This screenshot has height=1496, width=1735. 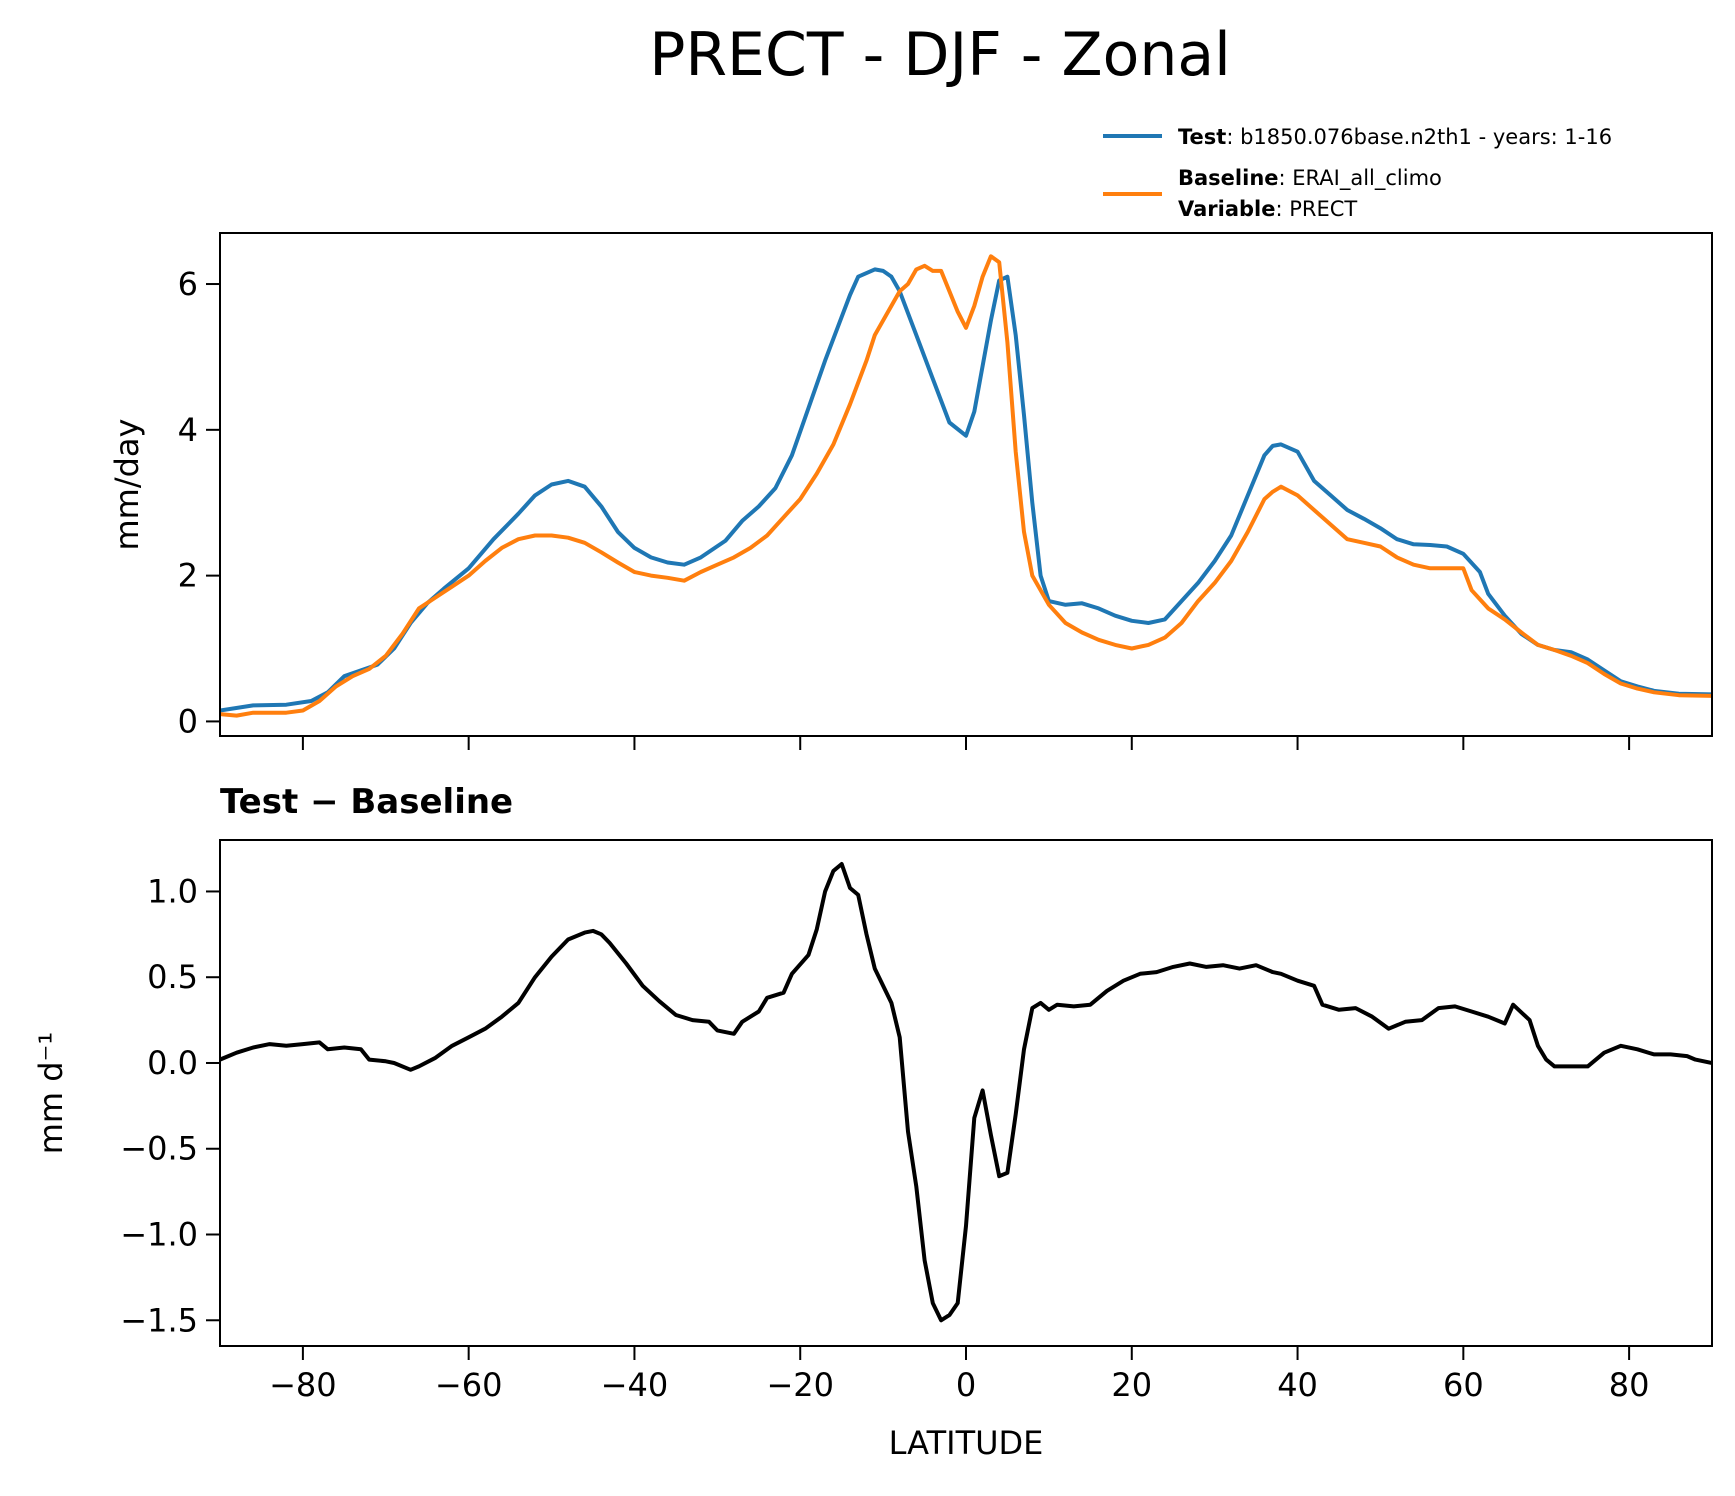 I want to click on bottom-x-tick-label: −20, so click(x=800, y=1385).